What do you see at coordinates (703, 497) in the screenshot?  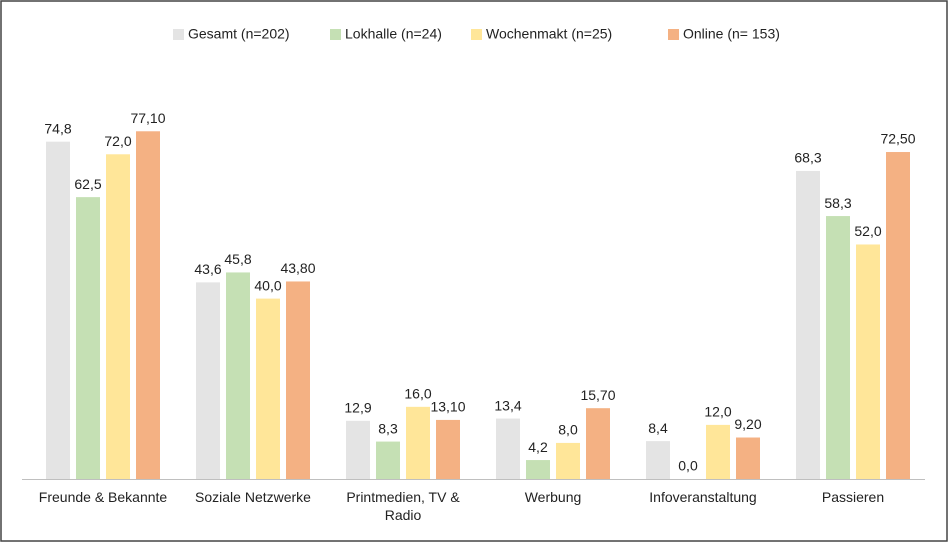 I see `x-tick-label: Infoveranstaltung` at bounding box center [703, 497].